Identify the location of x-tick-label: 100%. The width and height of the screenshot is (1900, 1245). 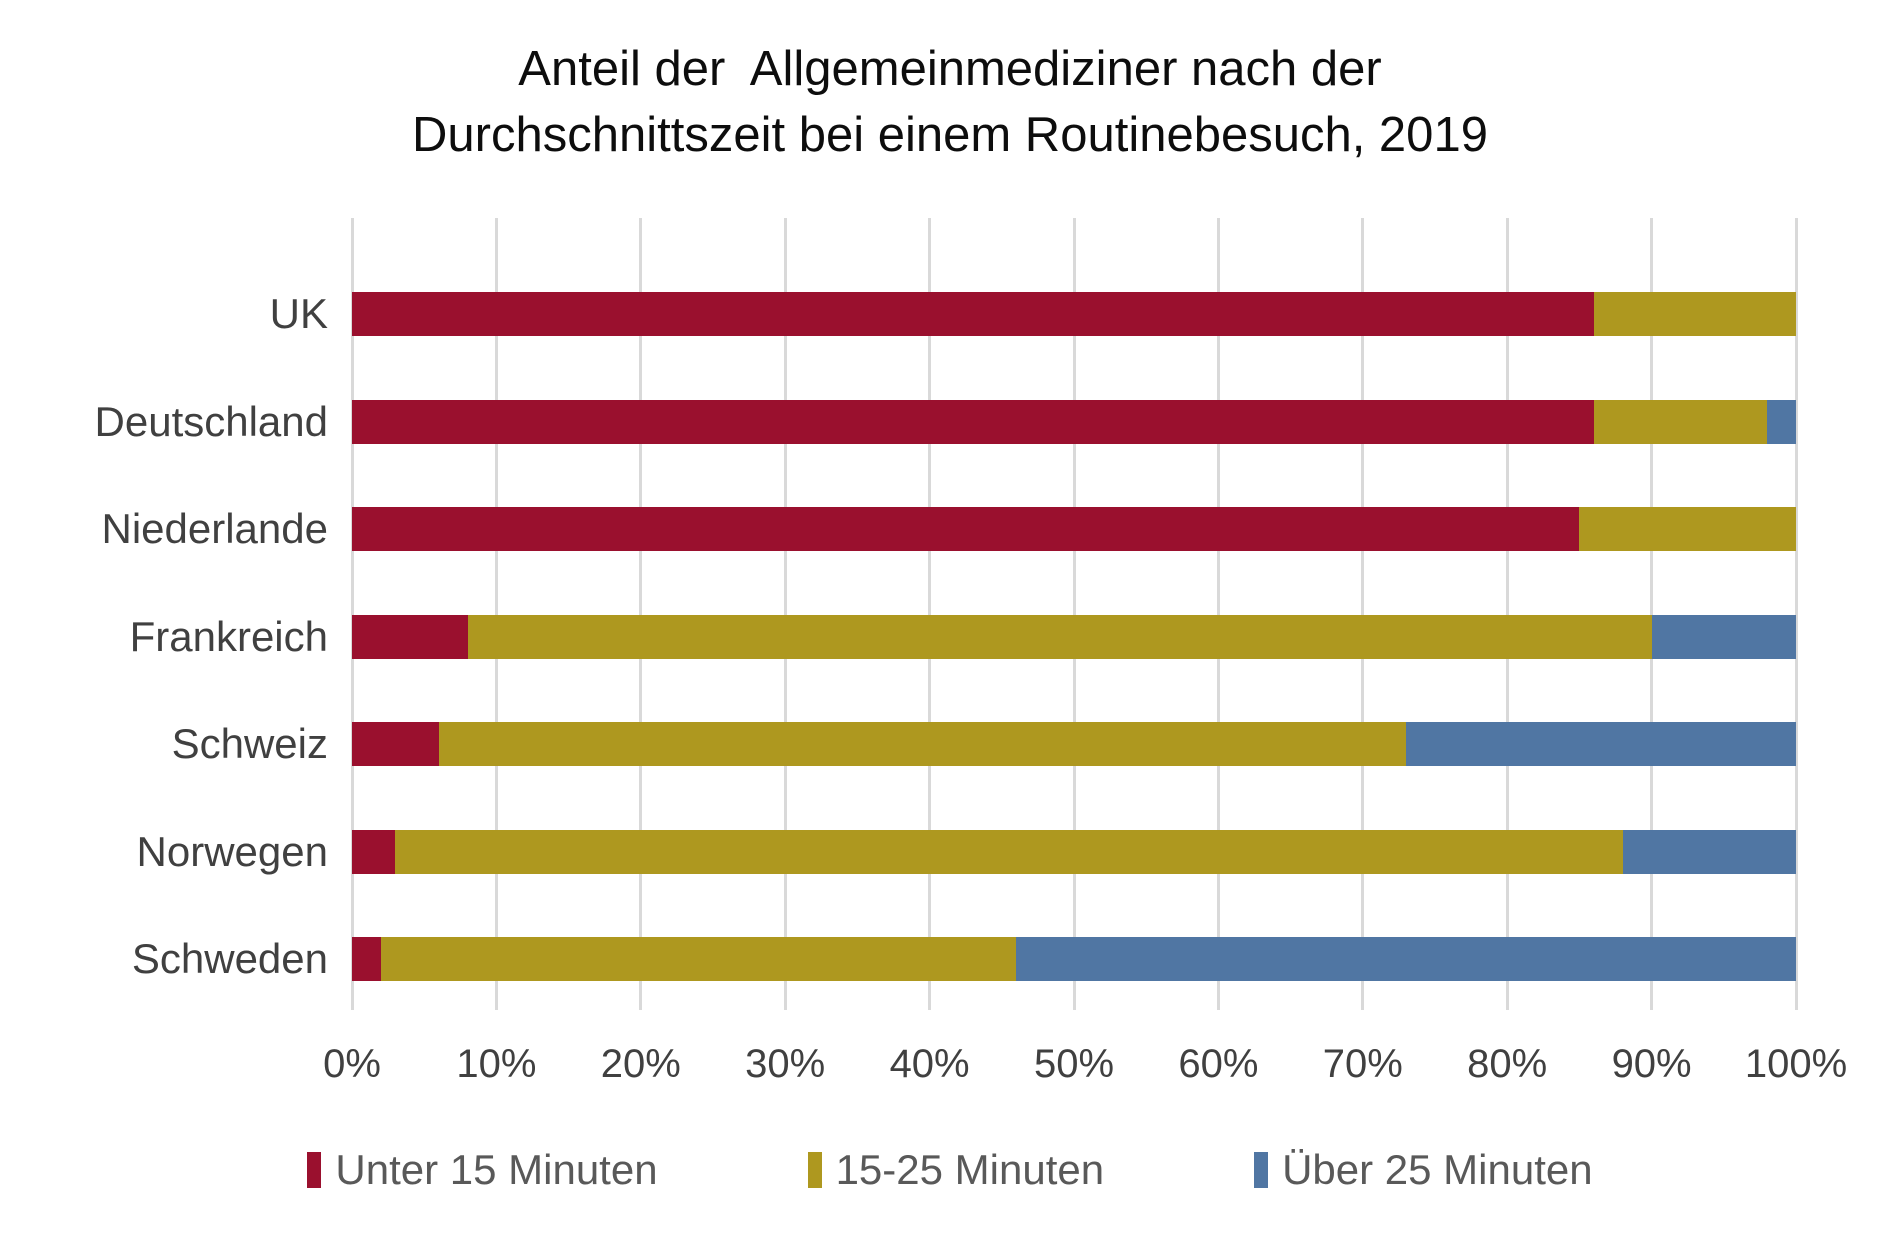
(1796, 1064).